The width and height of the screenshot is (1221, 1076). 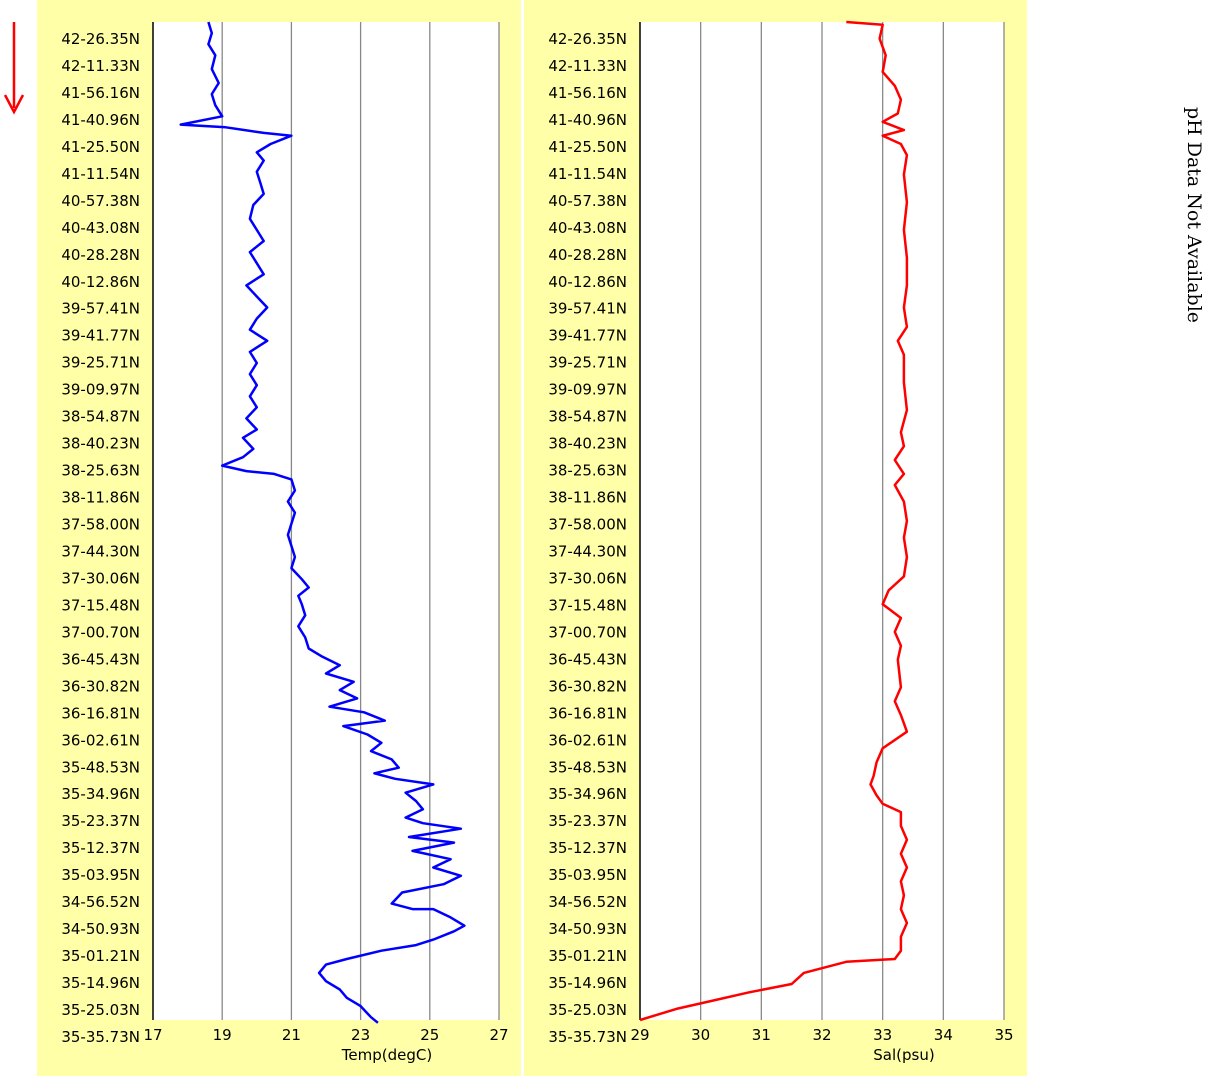 What do you see at coordinates (882, 1035) in the screenshot?
I see `x-tick-label: 33` at bounding box center [882, 1035].